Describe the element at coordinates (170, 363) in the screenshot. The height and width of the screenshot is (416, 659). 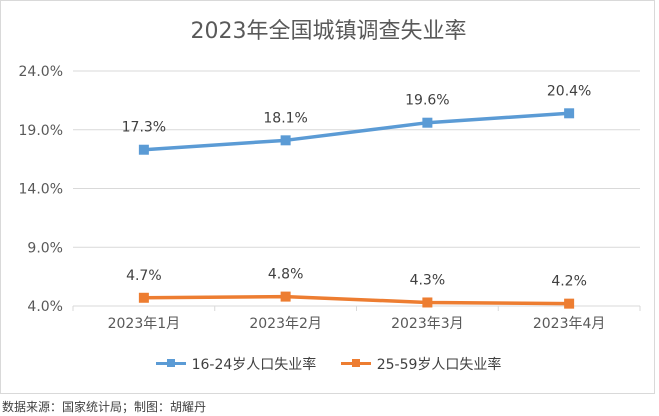
I see `legend-swatch-youth` at that location.